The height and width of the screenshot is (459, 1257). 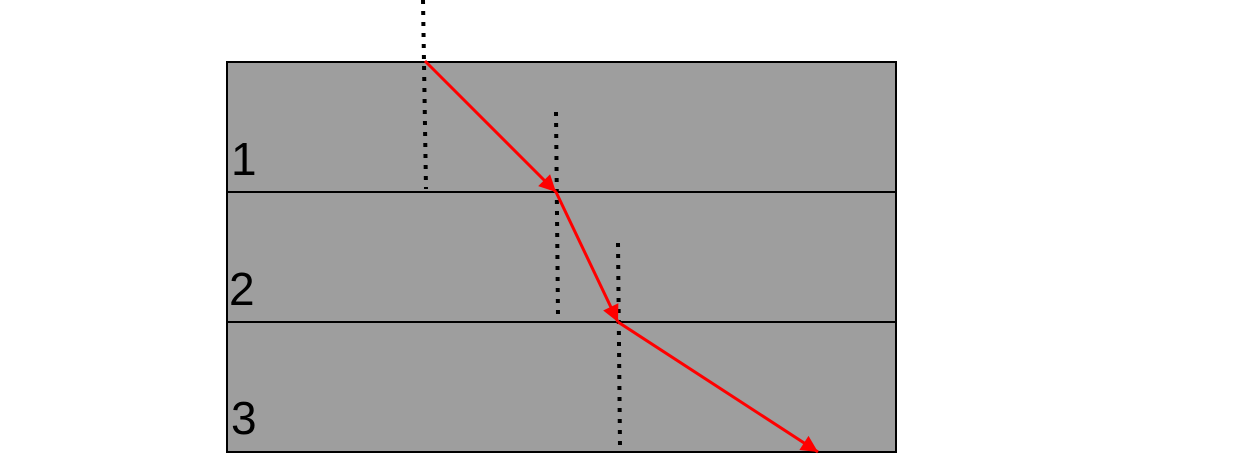 I want to click on layer-1-label: 1, so click(x=244, y=159).